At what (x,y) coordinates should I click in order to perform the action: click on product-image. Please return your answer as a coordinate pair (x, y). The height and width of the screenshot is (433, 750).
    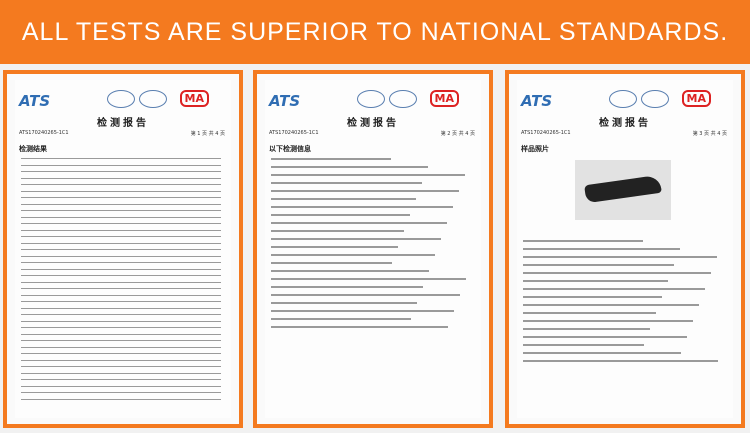
    Looking at the image, I should click on (623, 189).